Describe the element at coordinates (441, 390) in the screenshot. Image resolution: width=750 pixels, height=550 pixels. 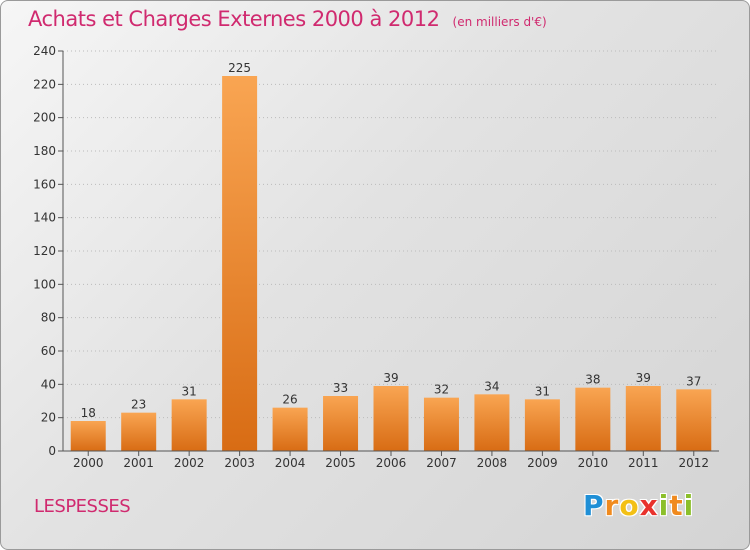
I see `bar-value-label: 32` at that location.